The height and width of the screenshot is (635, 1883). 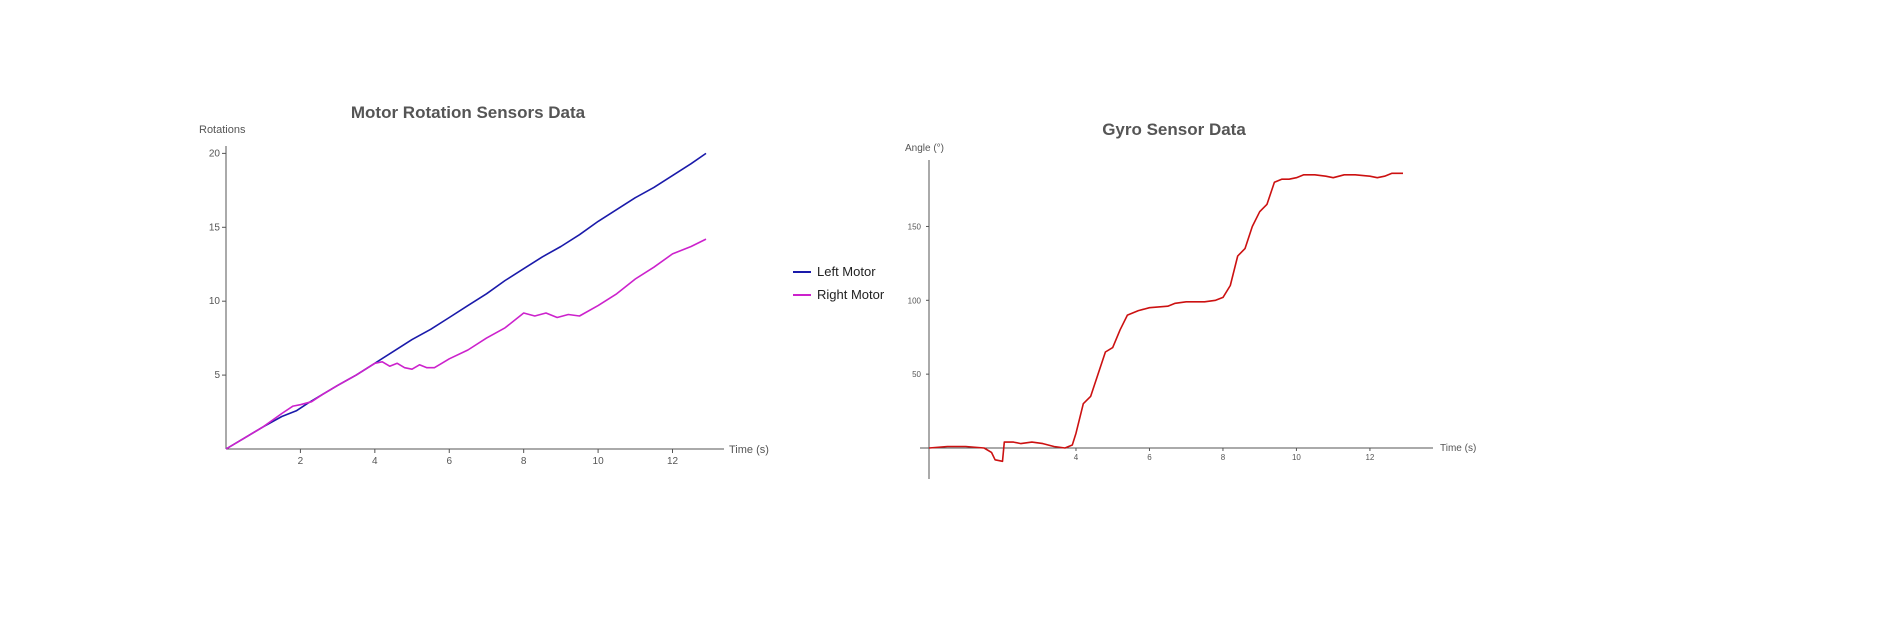 What do you see at coordinates (375, 461) in the screenshot?
I see `motor-x-tick-label: 4` at bounding box center [375, 461].